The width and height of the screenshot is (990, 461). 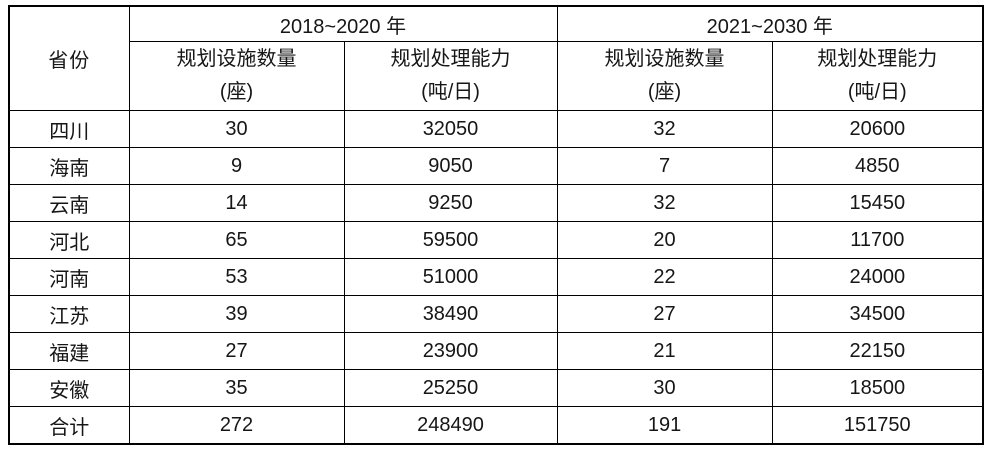 I want to click on data-cell: 51000, so click(x=450, y=277).